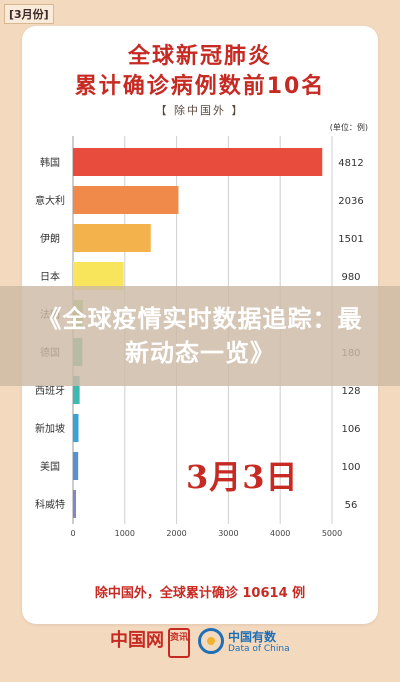 The height and width of the screenshot is (682, 400). What do you see at coordinates (350, 429) in the screenshot?
I see `value-label: 106` at bounding box center [350, 429].